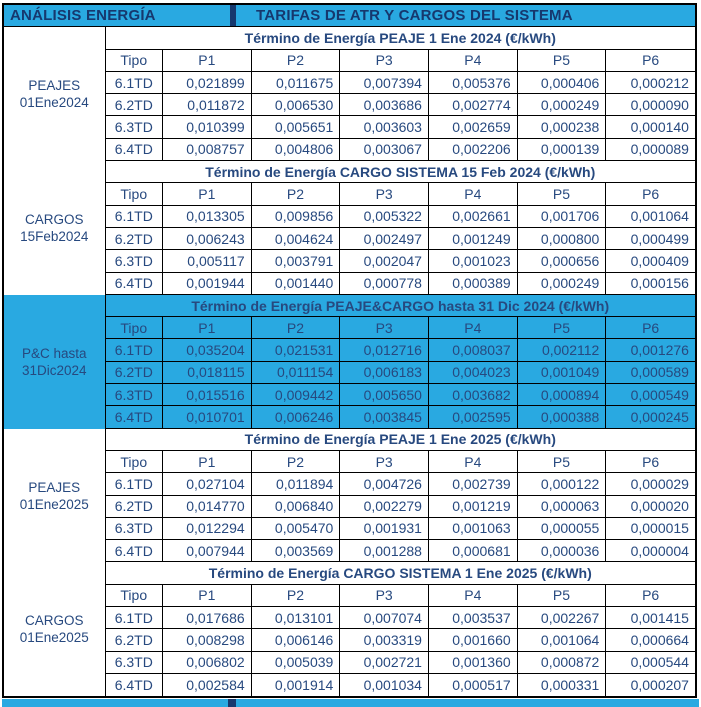  What do you see at coordinates (659, 662) in the screenshot?
I see `value-cell: 0,000544` at bounding box center [659, 662].